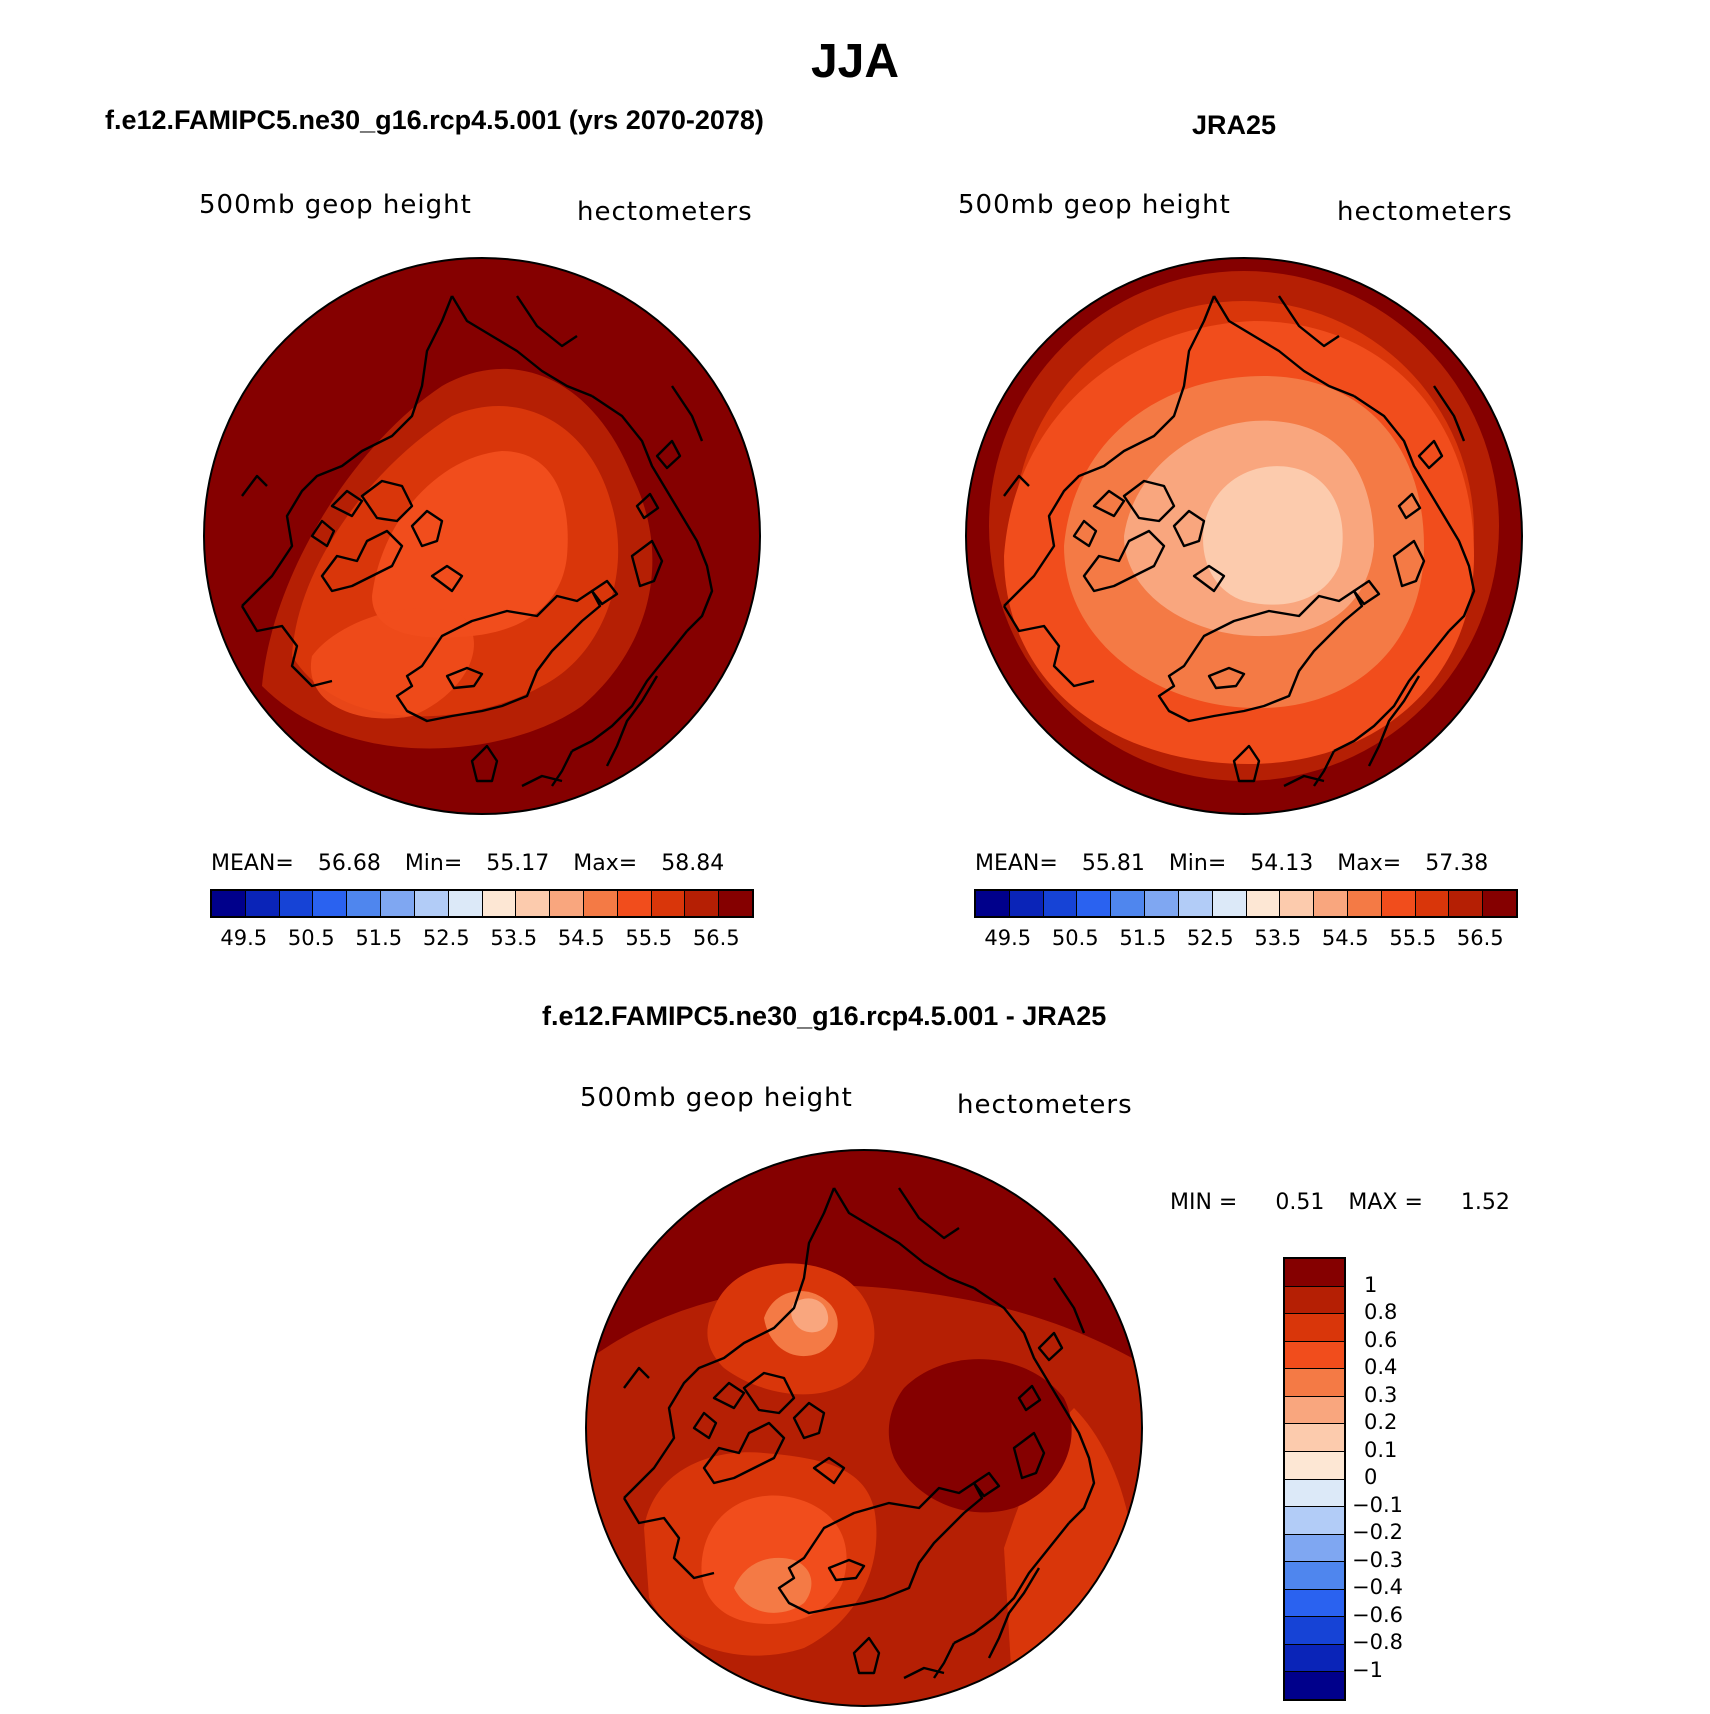 This screenshot has height=1714, width=1710. I want to click on panel-diff-map, so click(864, 1428).